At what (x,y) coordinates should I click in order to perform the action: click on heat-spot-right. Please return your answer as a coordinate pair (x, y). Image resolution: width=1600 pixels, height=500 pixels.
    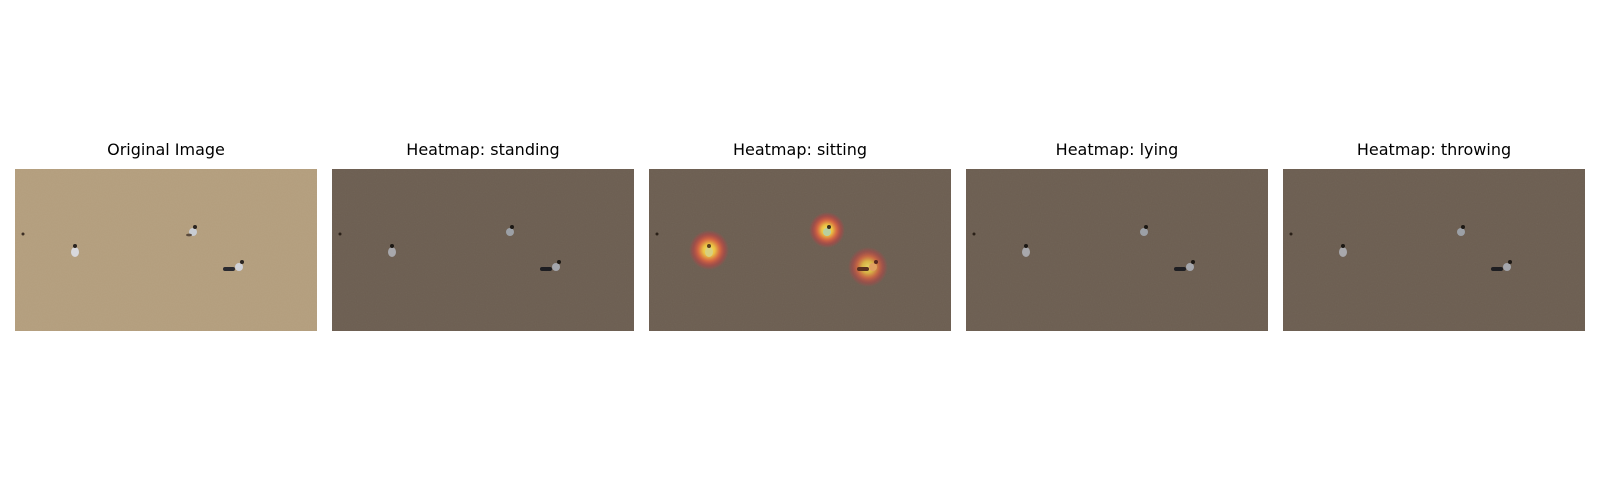
    Looking at the image, I should click on (868, 267).